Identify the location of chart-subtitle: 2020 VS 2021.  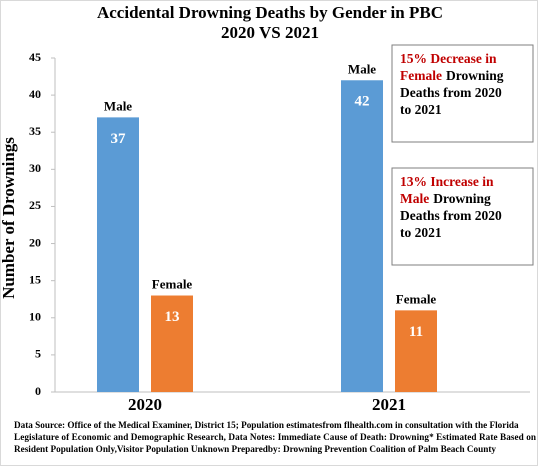
(270, 32).